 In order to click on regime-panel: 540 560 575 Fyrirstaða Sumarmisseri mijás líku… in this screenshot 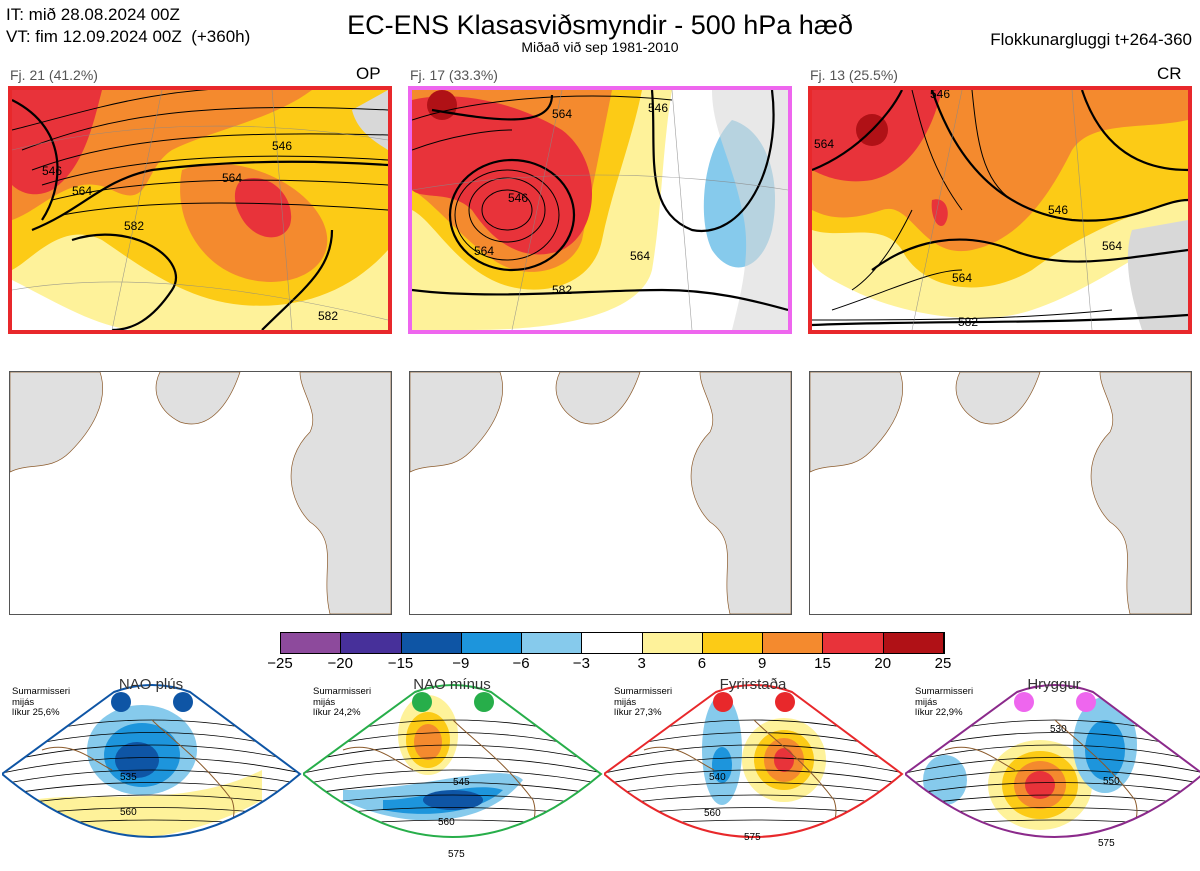, I will do `click(754, 773)`.